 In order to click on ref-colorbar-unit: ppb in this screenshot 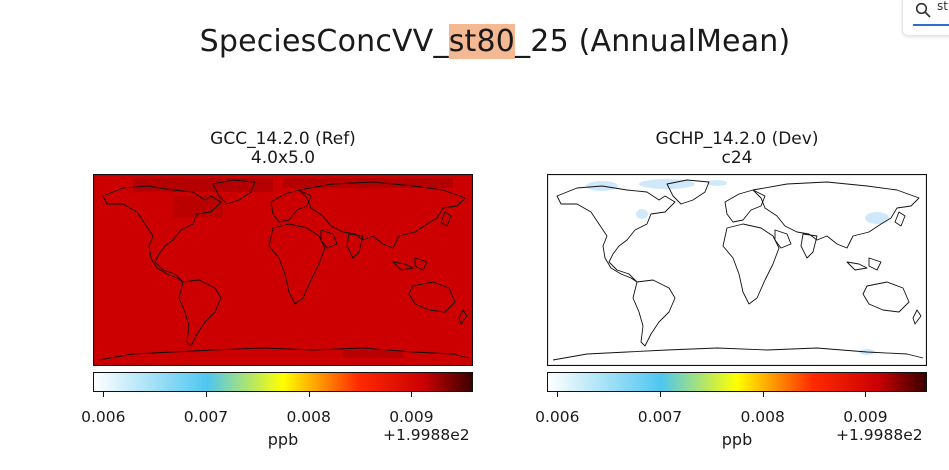, I will do `click(283, 439)`.